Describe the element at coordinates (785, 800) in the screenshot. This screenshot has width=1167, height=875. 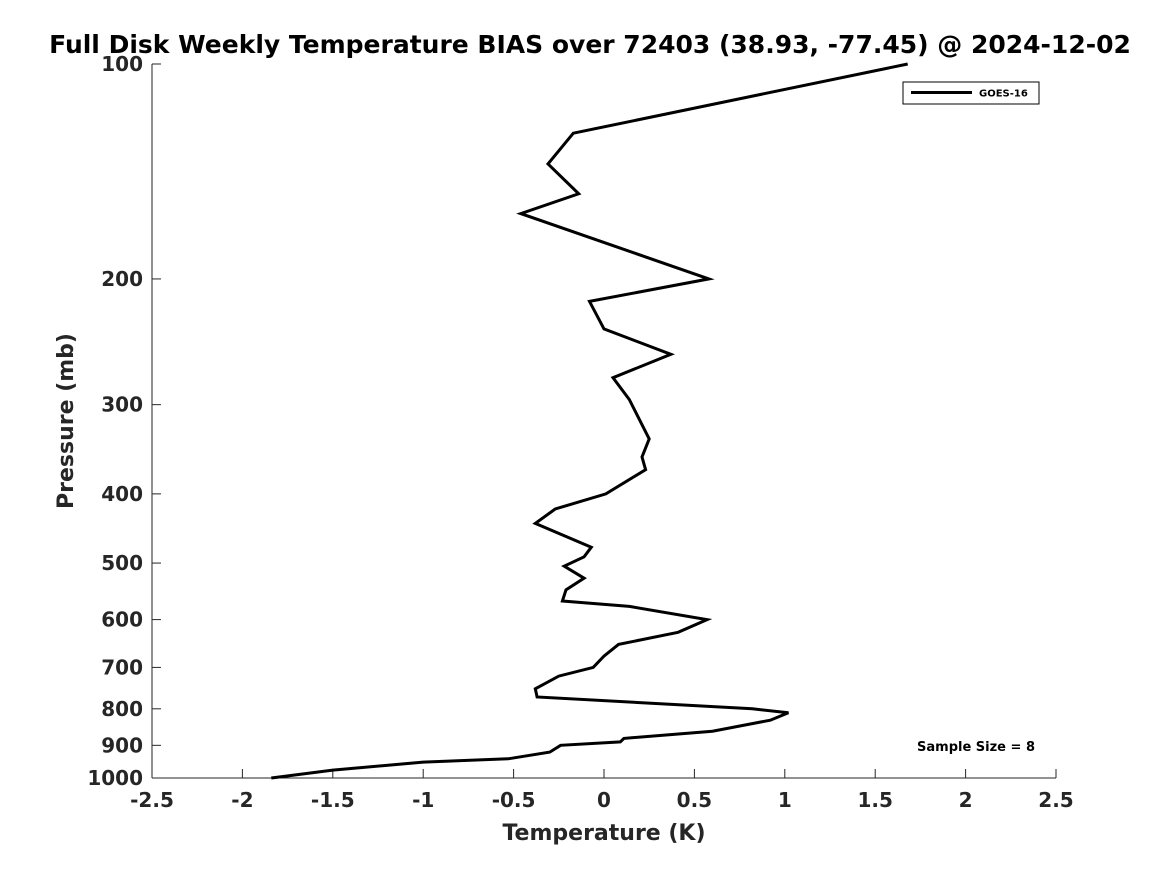
I see `x-tick-label: 1` at that location.